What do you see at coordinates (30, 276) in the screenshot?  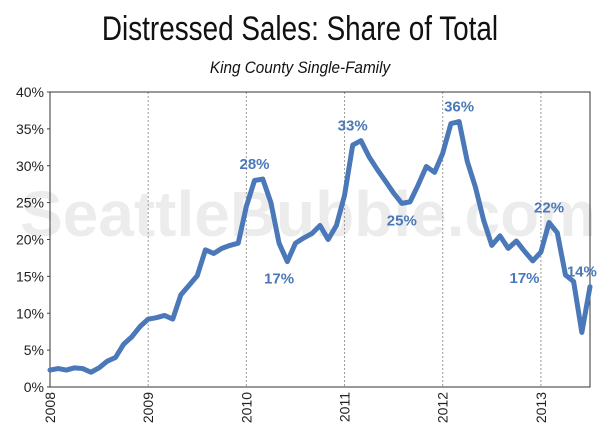 I see `y-tick-label: 15%` at bounding box center [30, 276].